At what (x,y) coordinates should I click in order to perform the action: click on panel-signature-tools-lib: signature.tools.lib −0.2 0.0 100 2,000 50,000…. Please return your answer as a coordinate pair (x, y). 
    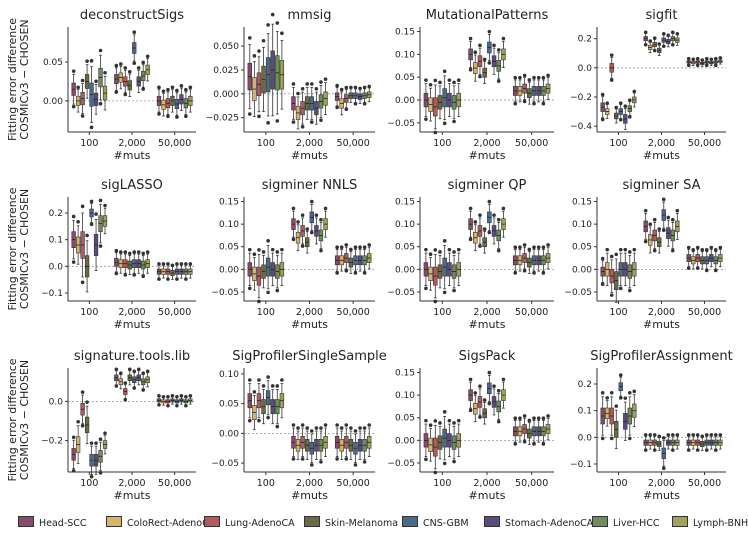
    Looking at the image, I should click on (118, 425).